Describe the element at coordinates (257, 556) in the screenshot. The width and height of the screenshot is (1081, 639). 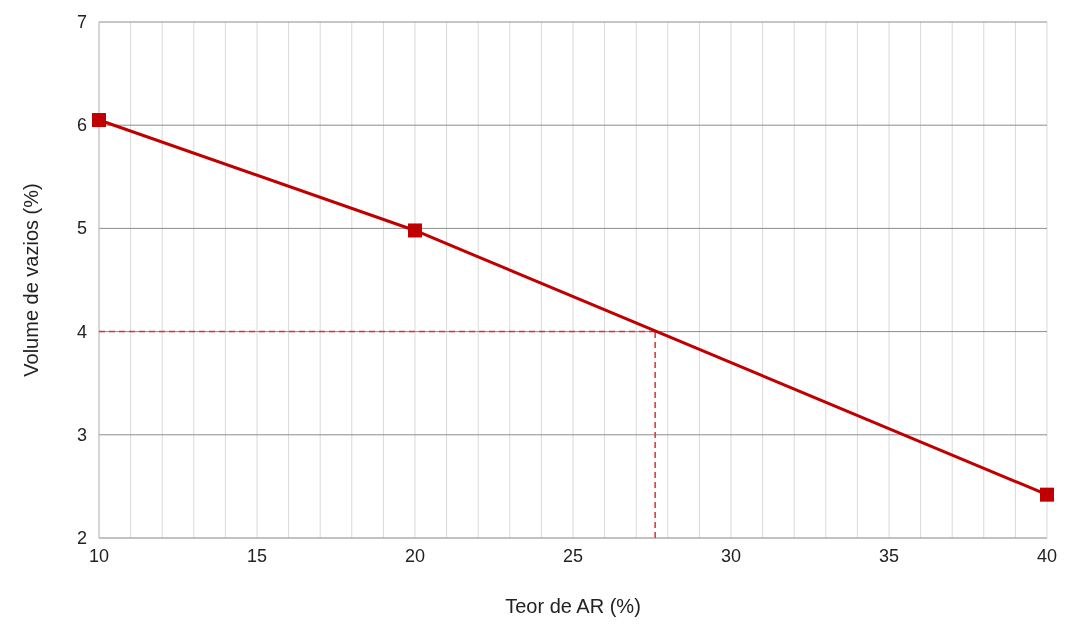
I see `x-tick-label: 15` at that location.